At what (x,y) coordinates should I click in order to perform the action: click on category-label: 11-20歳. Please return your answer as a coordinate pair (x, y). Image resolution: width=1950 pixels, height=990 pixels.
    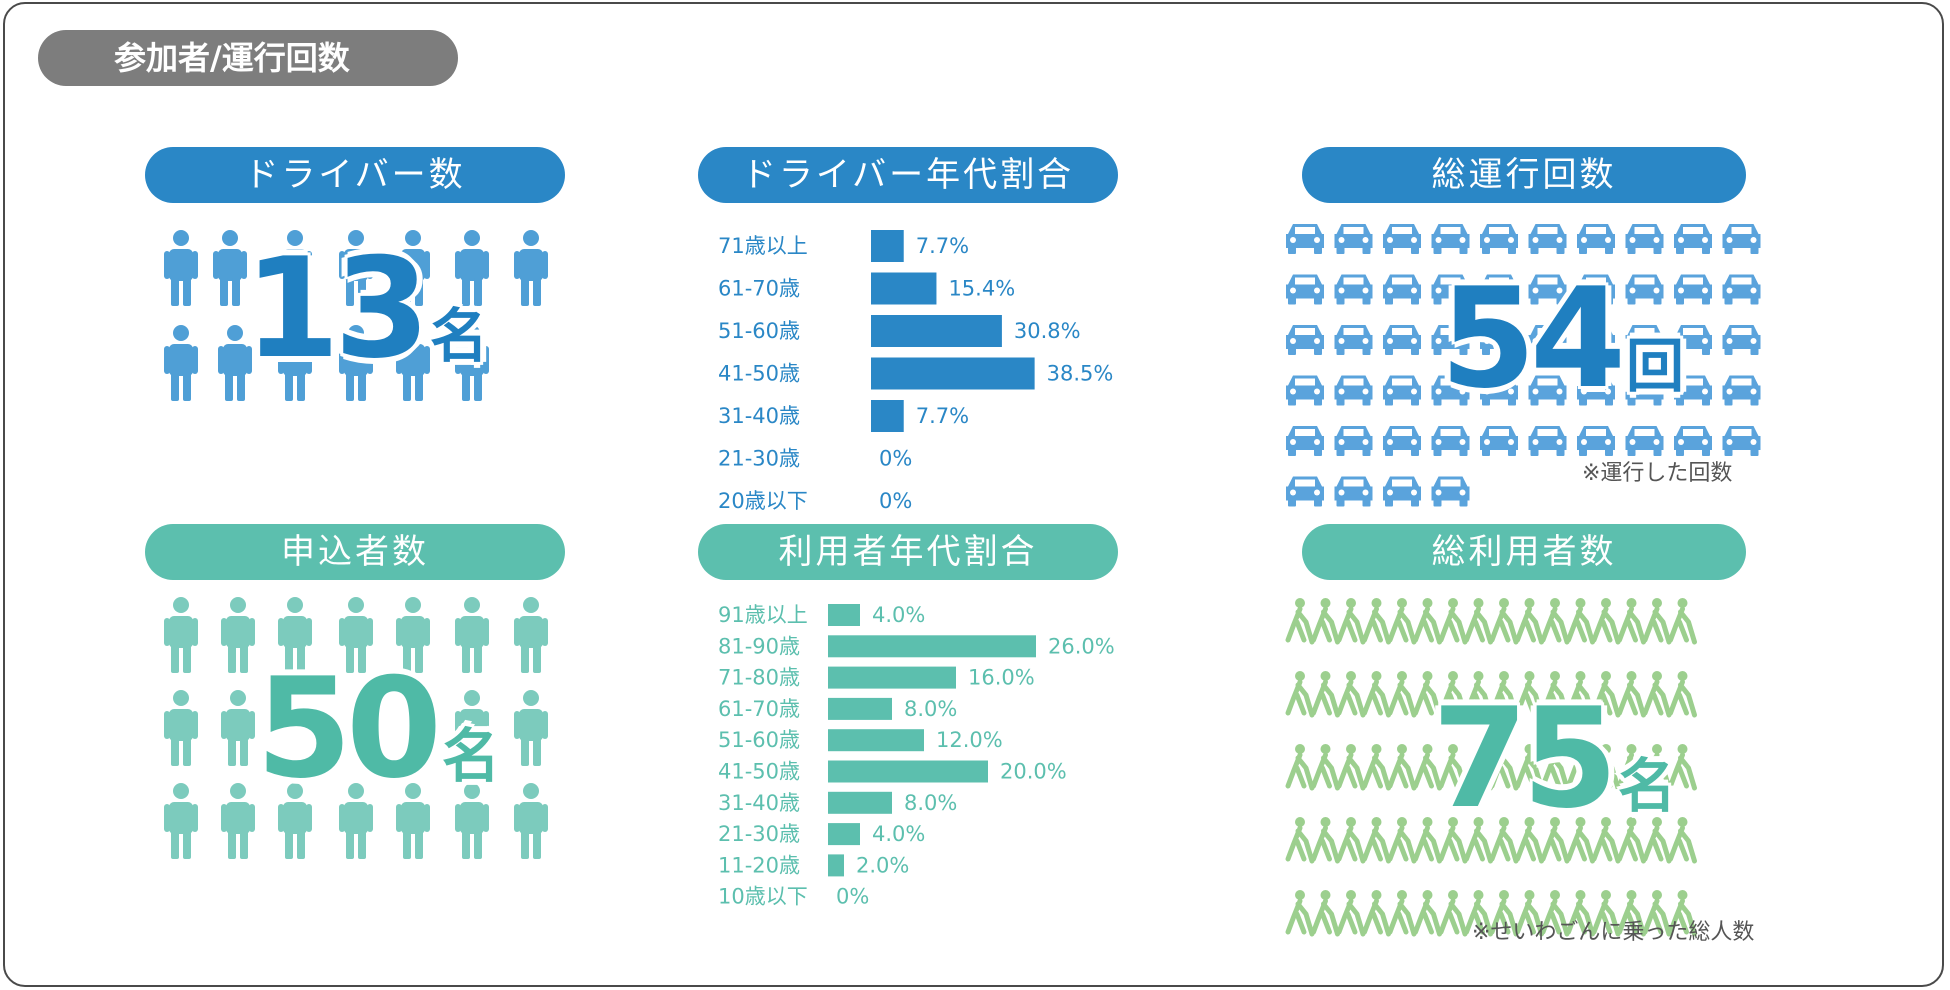
    Looking at the image, I should click on (759, 865).